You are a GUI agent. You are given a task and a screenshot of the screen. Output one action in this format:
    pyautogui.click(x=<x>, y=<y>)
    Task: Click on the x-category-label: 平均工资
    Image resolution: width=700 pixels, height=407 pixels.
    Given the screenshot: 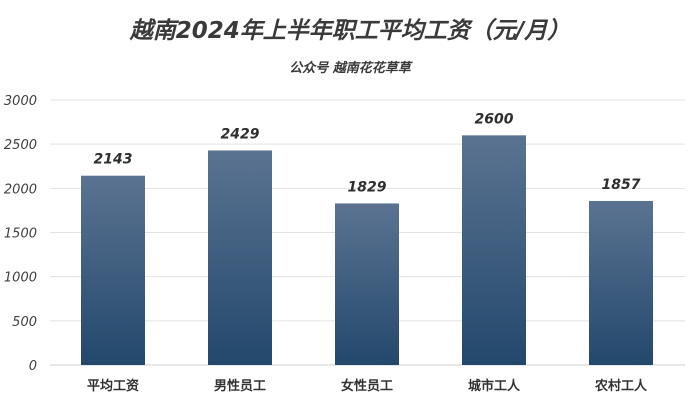 What is the action you would take?
    pyautogui.click(x=113, y=386)
    